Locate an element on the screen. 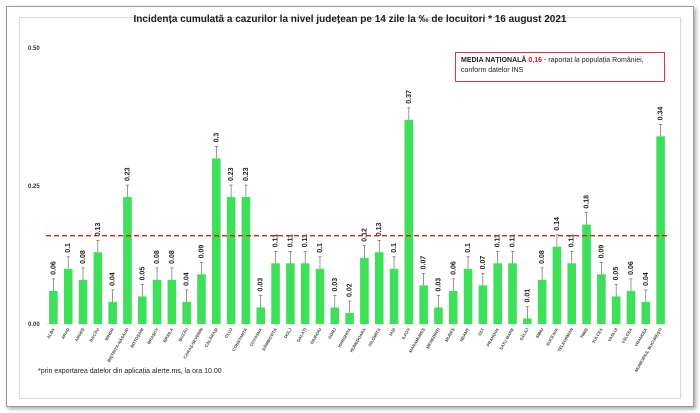 This screenshot has width=700, height=413. category-label: PRAHOVA is located at coordinates (492, 337).